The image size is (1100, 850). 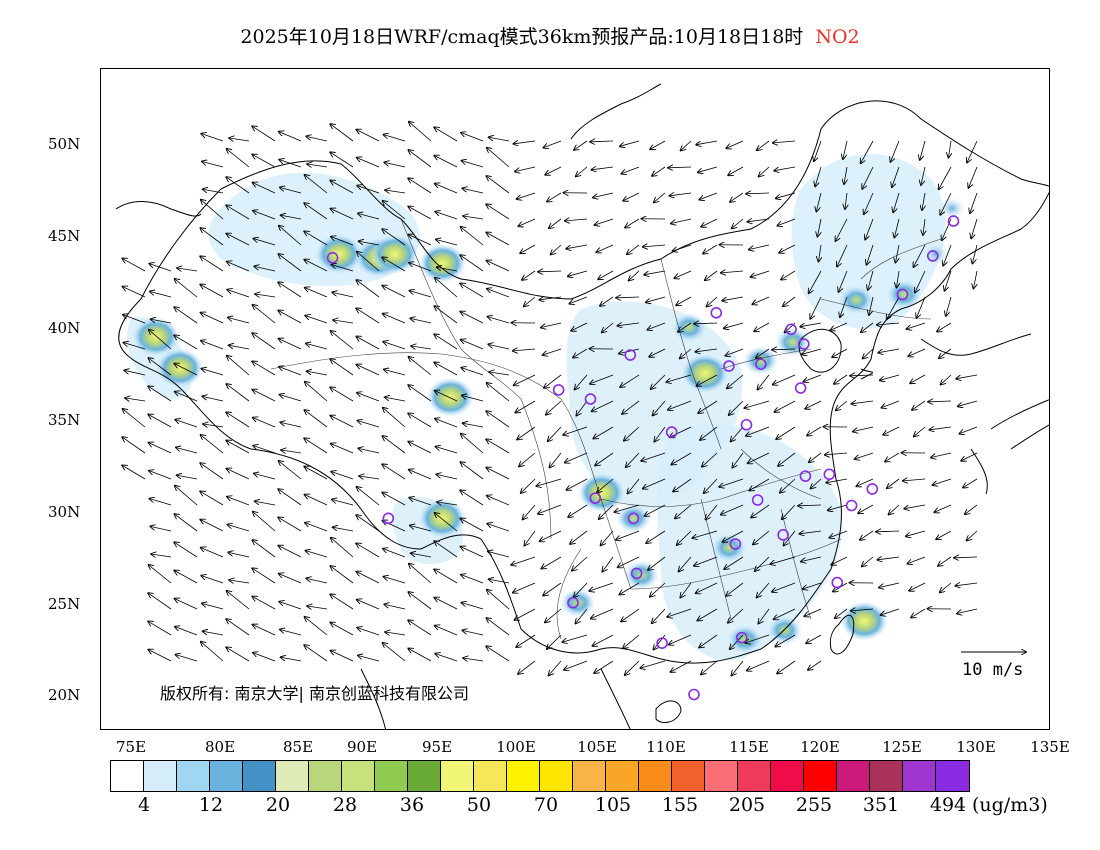 I want to click on lon-label-75: 75E, so click(x=131, y=747).